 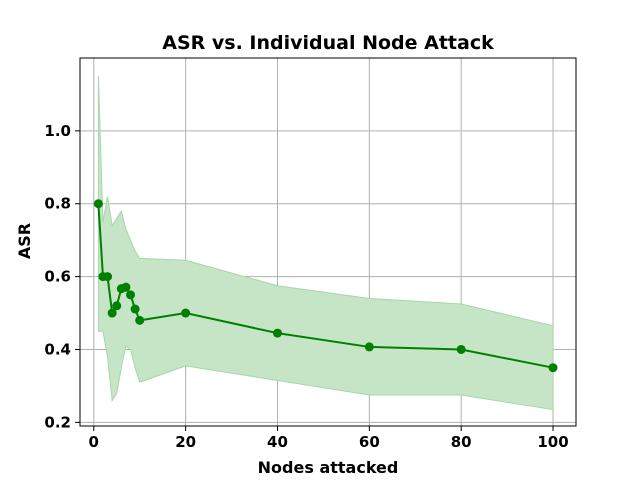 I want to click on x-axis-label: Nodes attacked, so click(x=328, y=467).